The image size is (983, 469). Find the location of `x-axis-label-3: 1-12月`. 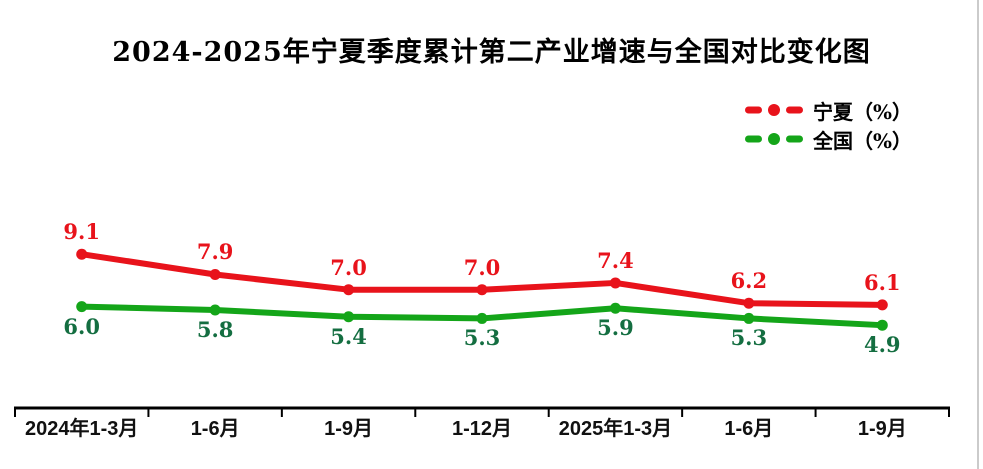

x-axis-label-3: 1-12月 is located at coordinates (482, 429).